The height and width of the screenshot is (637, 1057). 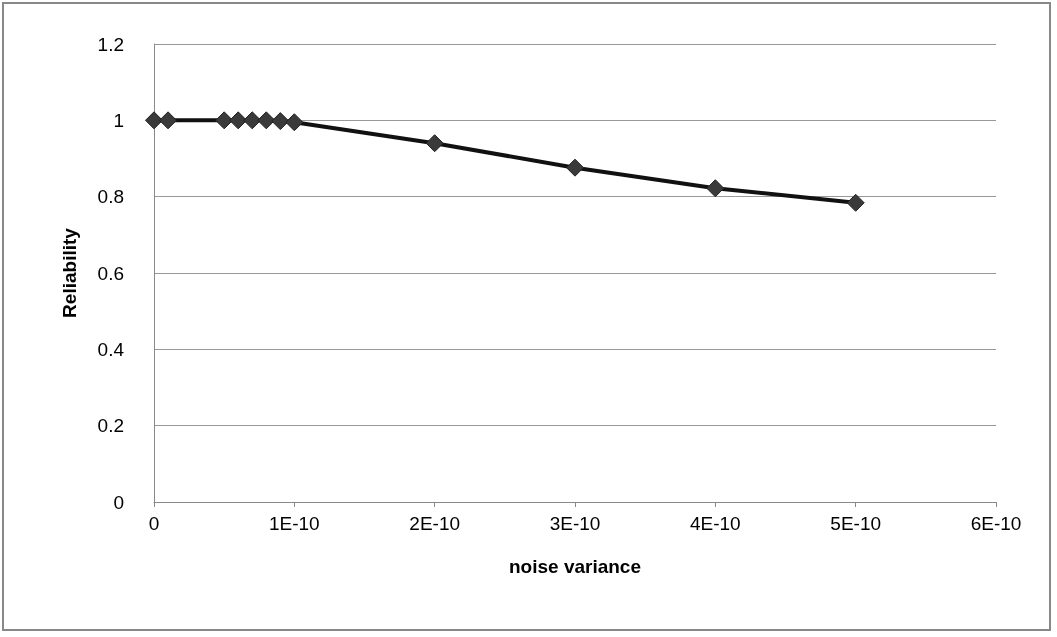 I want to click on y-tick-label: 0.2, so click(x=110, y=426).